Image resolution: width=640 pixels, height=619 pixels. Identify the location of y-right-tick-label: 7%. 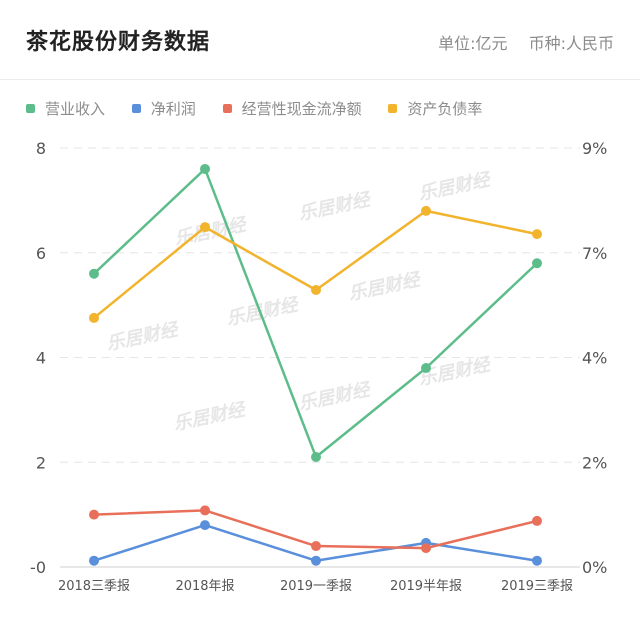
(594, 253).